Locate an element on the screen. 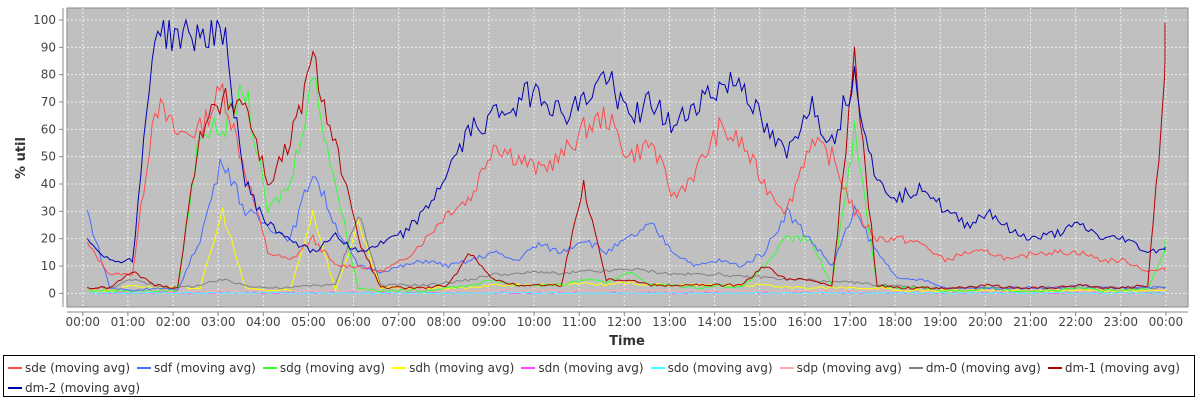 Image resolution: width=1200 pixels, height=400 pixels. y-axis-label: % util is located at coordinates (21, 158).